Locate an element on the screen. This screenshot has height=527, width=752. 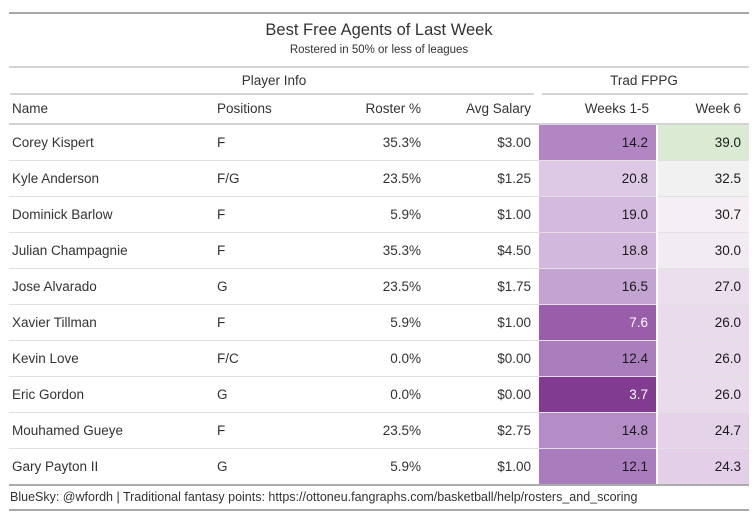
avg-salary: $4.50 is located at coordinates (484, 250).